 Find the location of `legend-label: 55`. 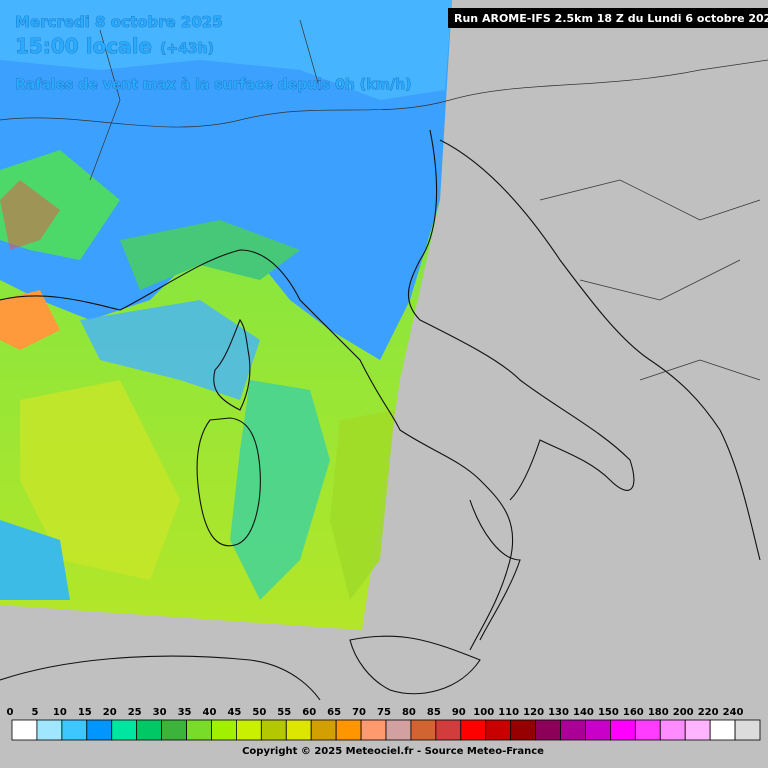

legend-label: 55 is located at coordinates (284, 712).